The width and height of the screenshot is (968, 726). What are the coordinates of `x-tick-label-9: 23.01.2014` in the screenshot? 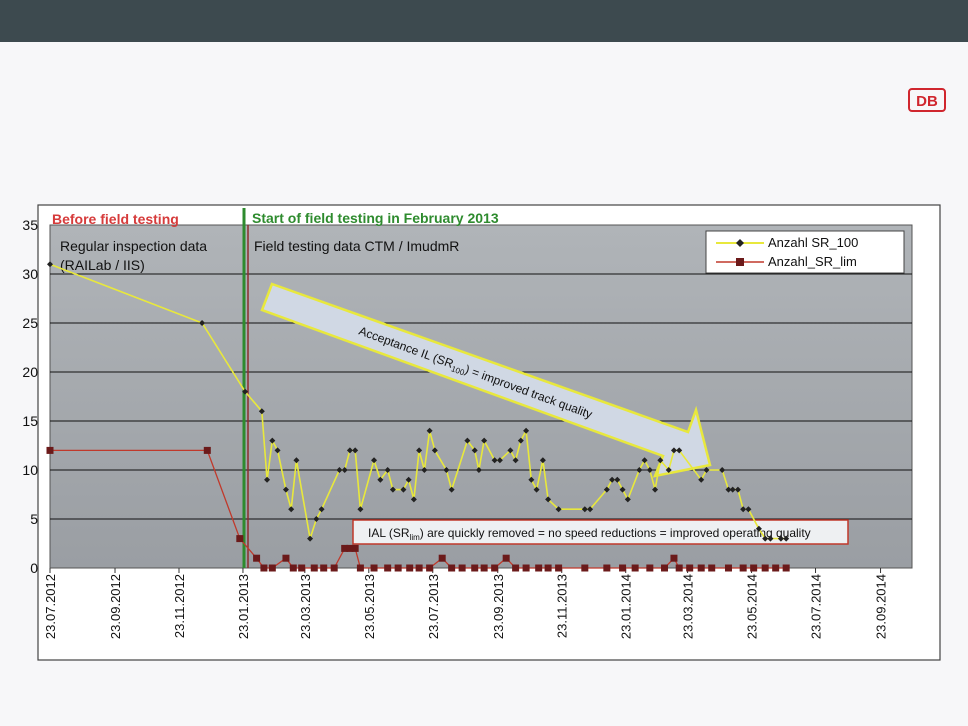 It's located at (626, 606).